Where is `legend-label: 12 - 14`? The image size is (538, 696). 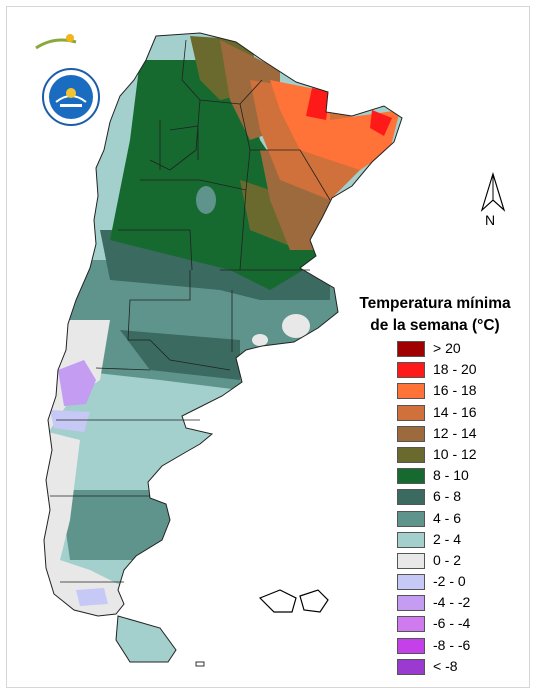
legend-label: 12 - 14 is located at coordinates (455, 432).